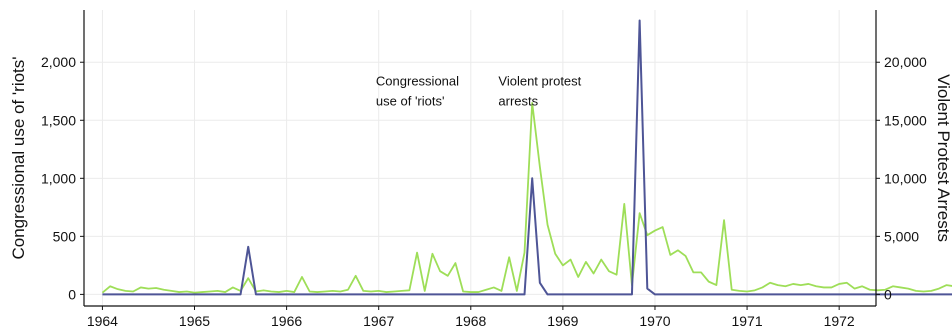 This screenshot has width=952, height=335. Describe the element at coordinates (378, 321) in the screenshot. I see `x-tick-label: 1967` at that location.